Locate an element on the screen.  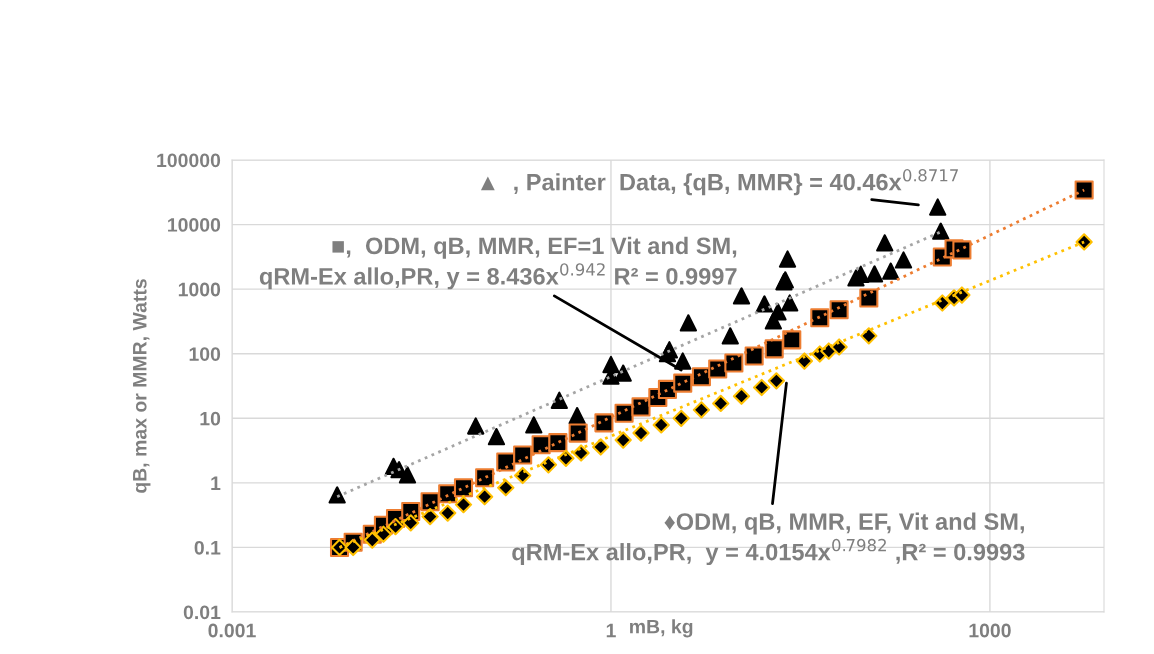
y-tick-label: 1 is located at coordinates (216, 483).